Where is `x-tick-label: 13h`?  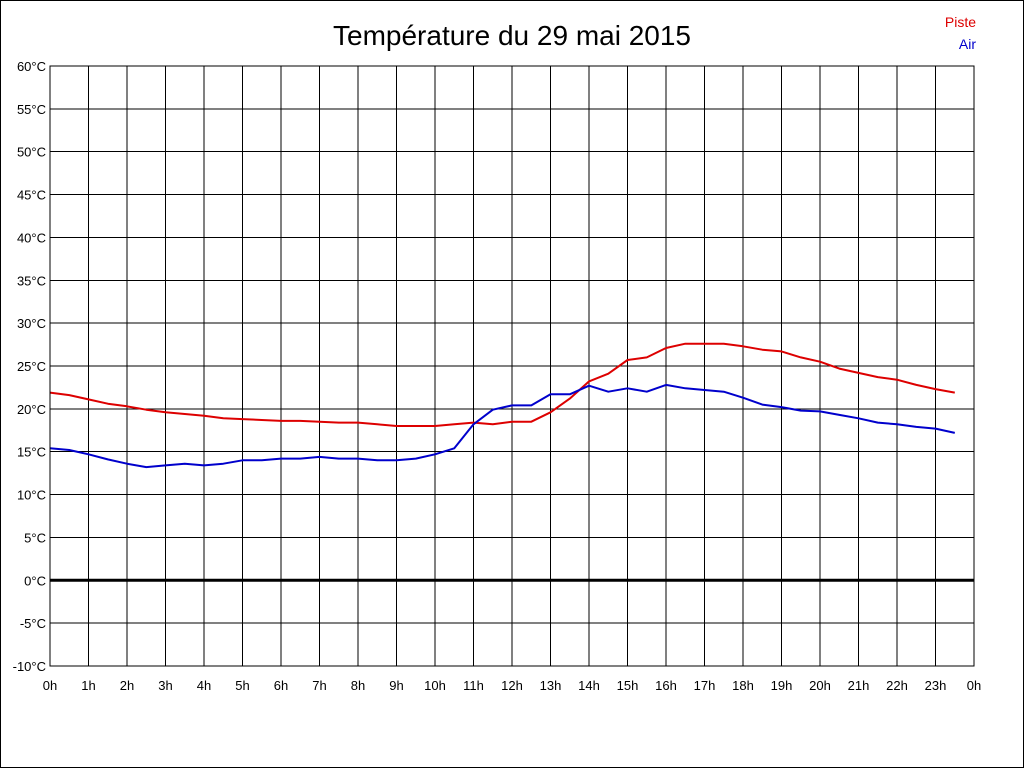
x-tick-label: 13h is located at coordinates (551, 685).